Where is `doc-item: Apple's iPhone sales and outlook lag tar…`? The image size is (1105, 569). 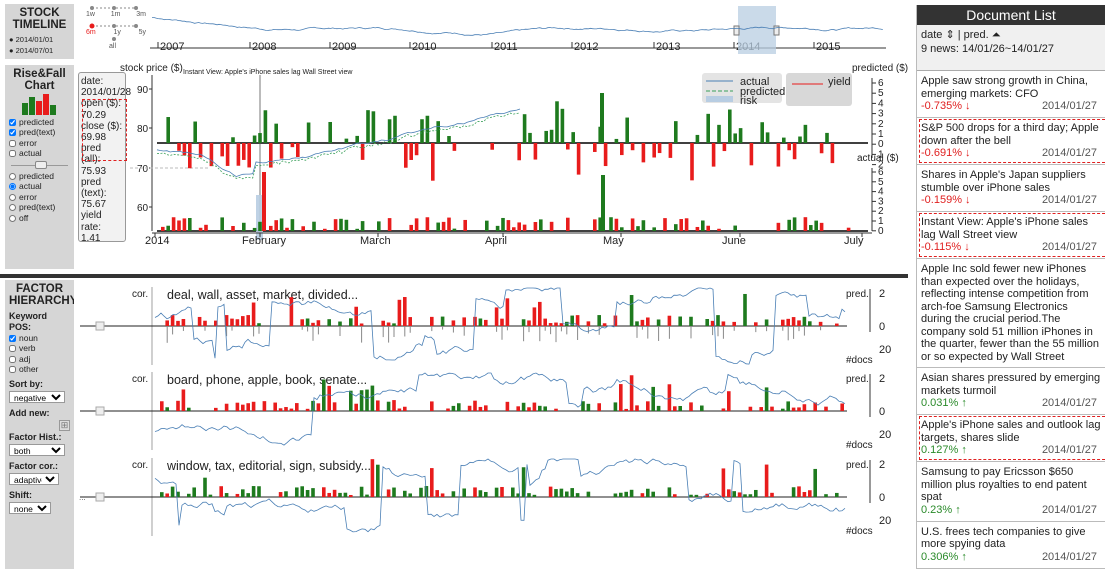 doc-item: Apple's iPhone sales and outlook lag tar… is located at coordinates (1011, 437).